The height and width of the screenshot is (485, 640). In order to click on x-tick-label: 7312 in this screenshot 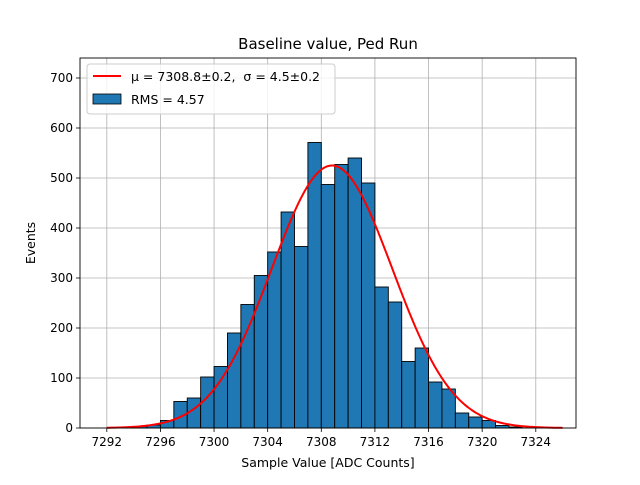, I will do `click(375, 442)`.